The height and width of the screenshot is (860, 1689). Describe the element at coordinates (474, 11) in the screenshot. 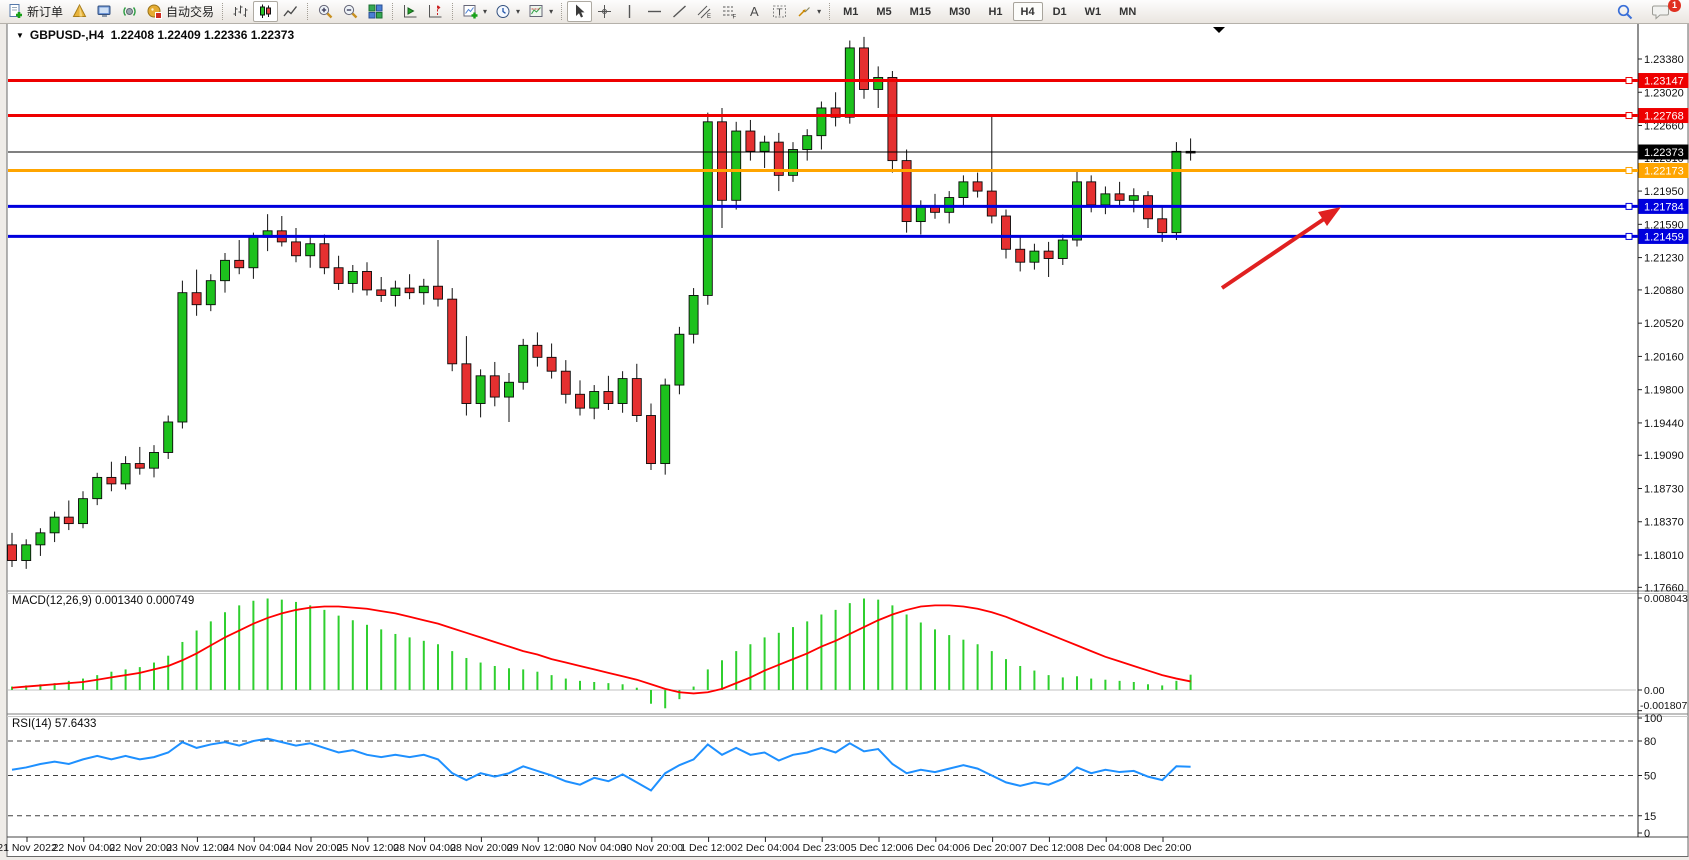

I see `indicators-button: ▾` at that location.